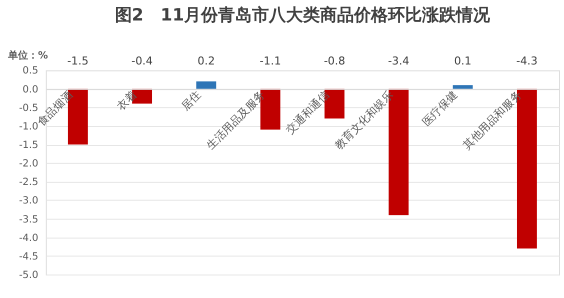 This screenshot has width=564, height=298. Describe the element at coordinates (191, 101) in the screenshot. I see `x-tick-label: 居住` at that location.